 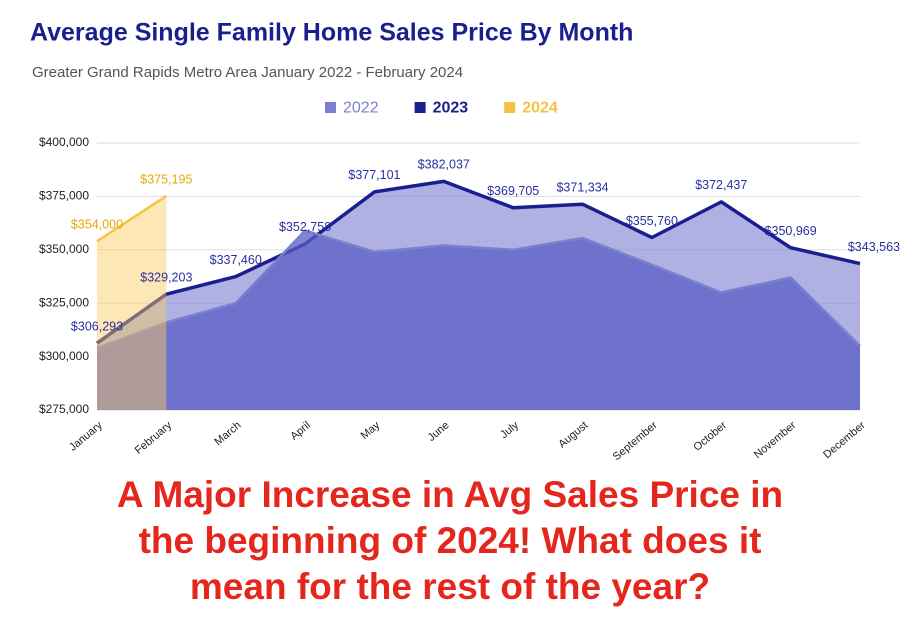 I want to click on data-label: $306,293, so click(x=97, y=326).